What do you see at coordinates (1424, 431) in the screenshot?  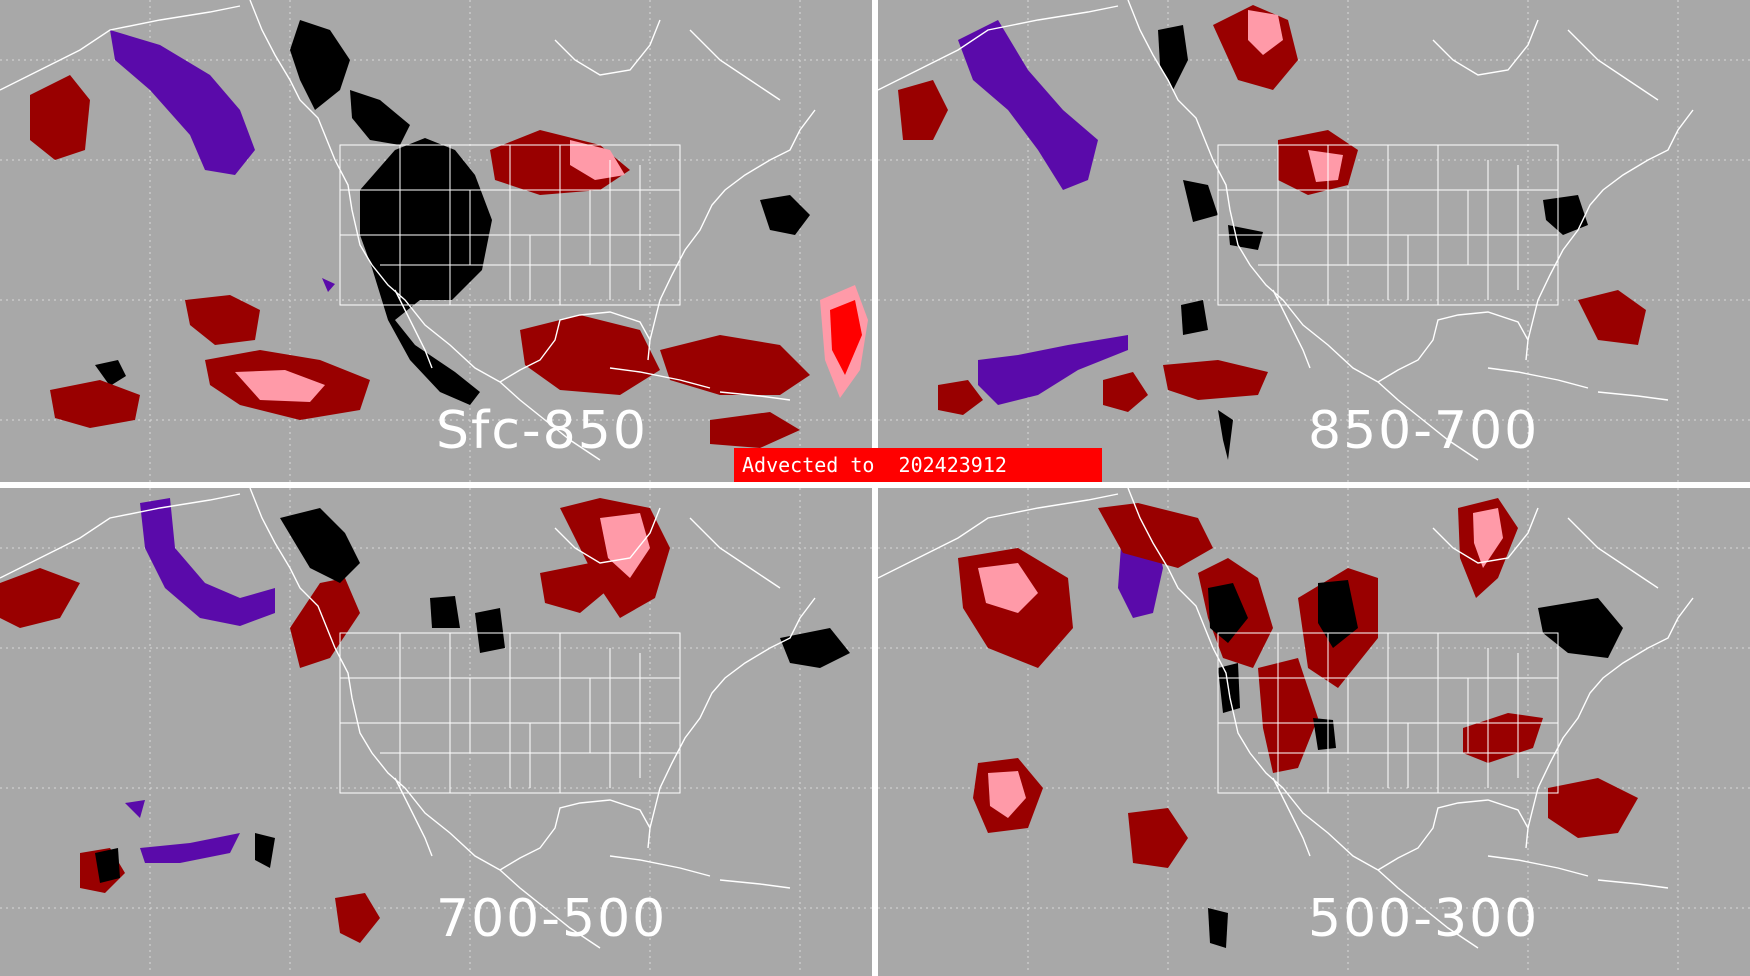 I see `panel-label-850-700: 850-700` at bounding box center [1424, 431].